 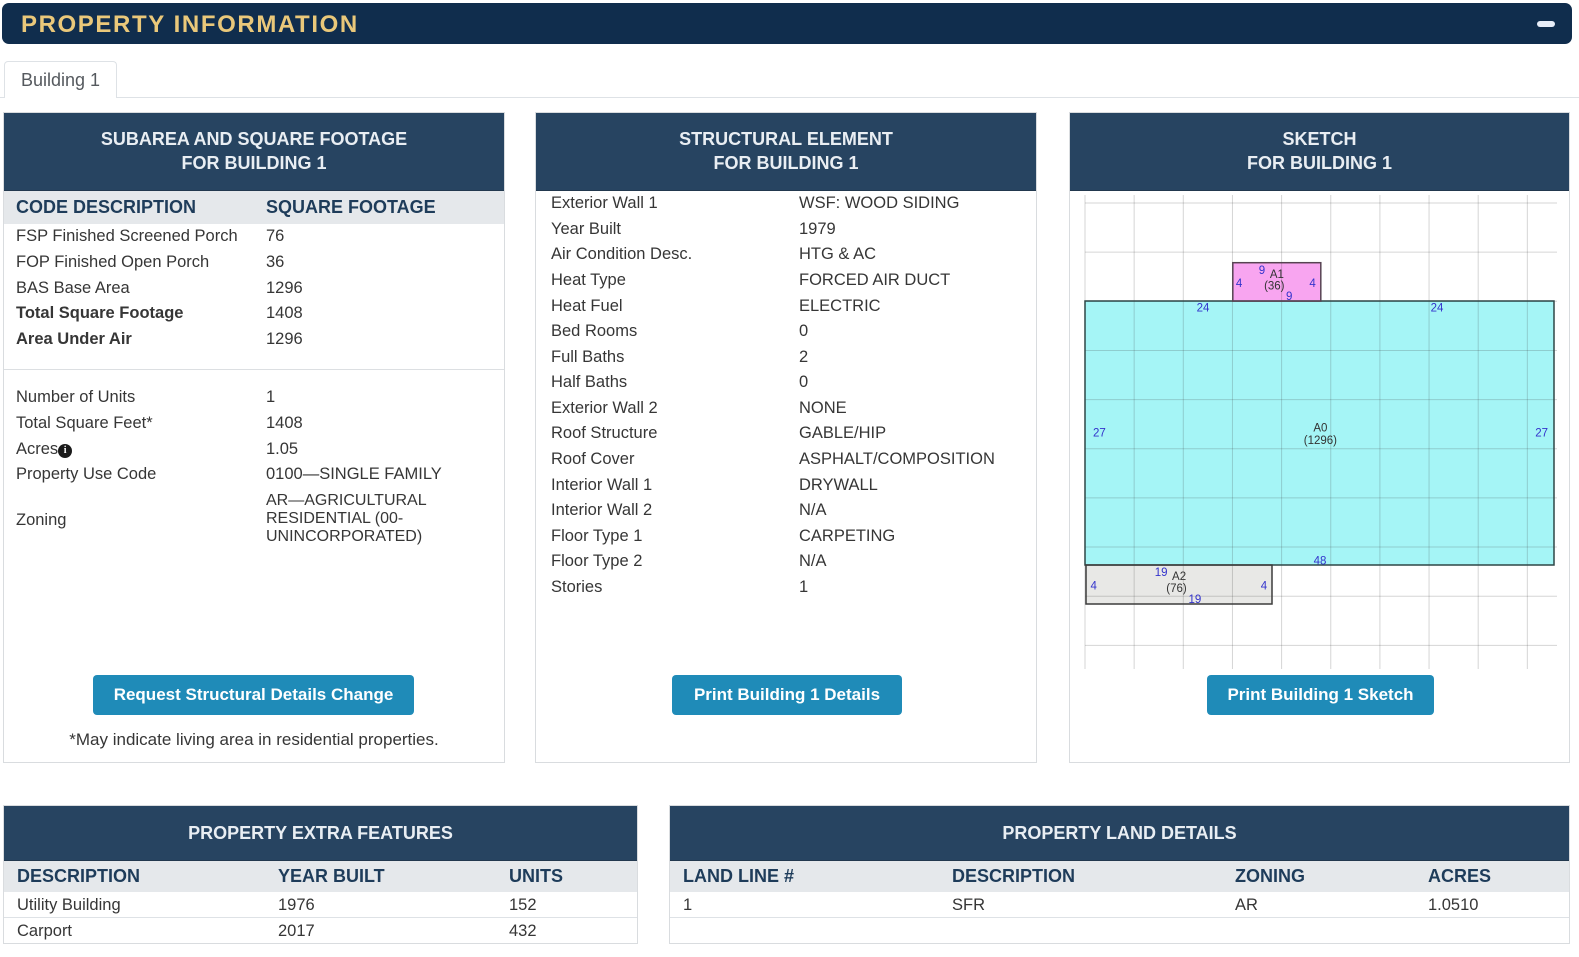 I want to click on svg-text: A2, so click(x=1179, y=577).